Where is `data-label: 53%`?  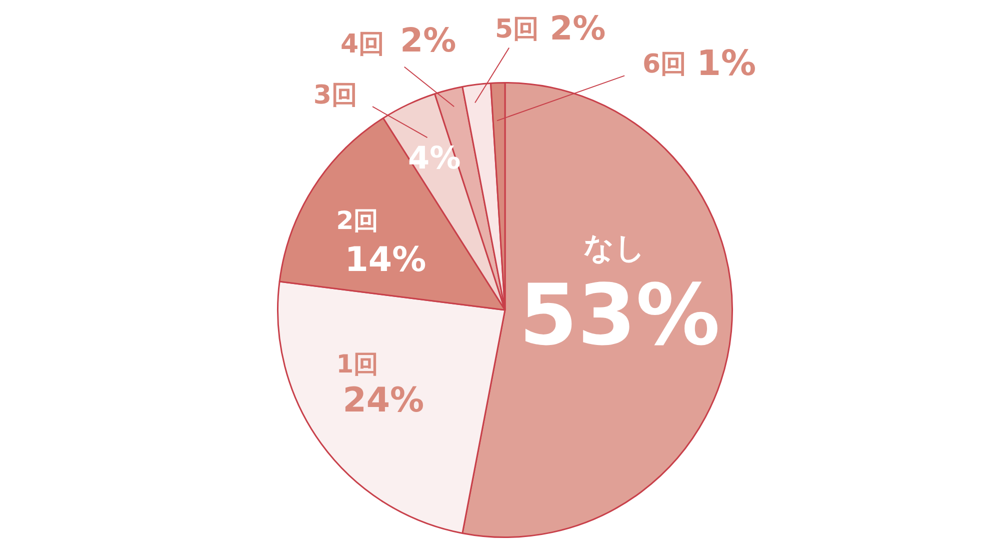 data-label: 53% is located at coordinates (619, 315).